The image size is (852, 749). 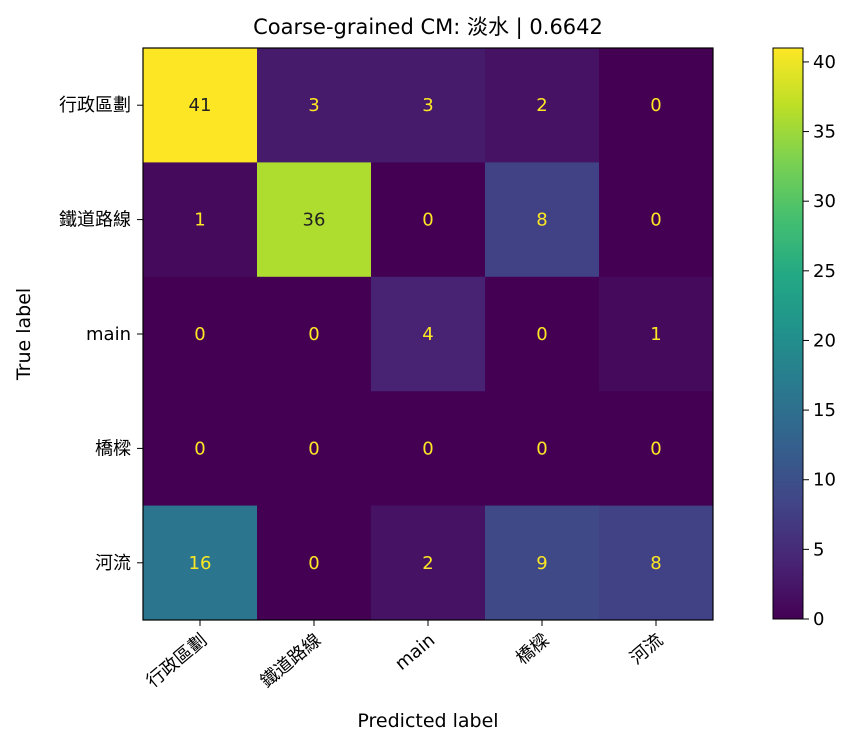 I want to click on y-tick-label: 鐵道路線, so click(x=95, y=220).